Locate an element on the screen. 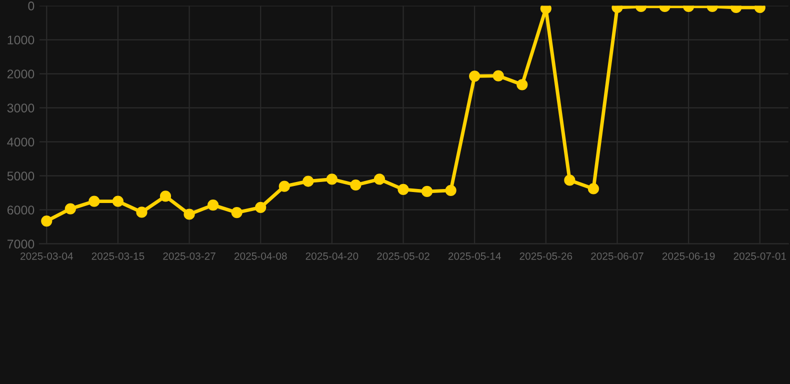  y-tick-label: 4000 is located at coordinates (20, 142).